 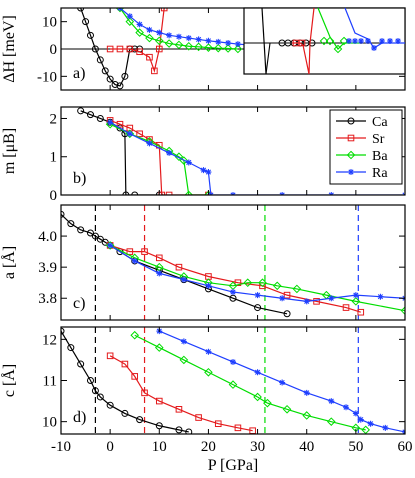 What do you see at coordinates (302, 43) in the screenshot?
I see `inset-point-sr` at bounding box center [302, 43].